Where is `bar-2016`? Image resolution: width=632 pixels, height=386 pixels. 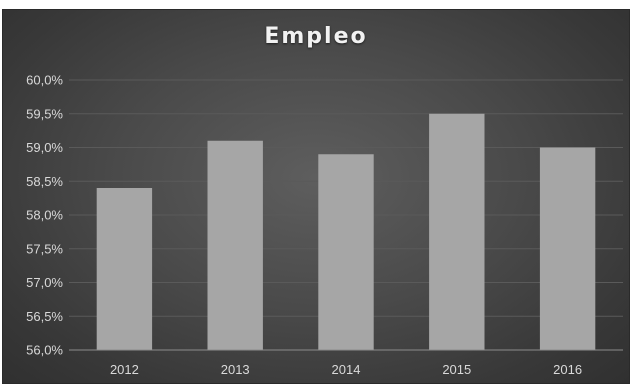 bar-2016 is located at coordinates (567, 248).